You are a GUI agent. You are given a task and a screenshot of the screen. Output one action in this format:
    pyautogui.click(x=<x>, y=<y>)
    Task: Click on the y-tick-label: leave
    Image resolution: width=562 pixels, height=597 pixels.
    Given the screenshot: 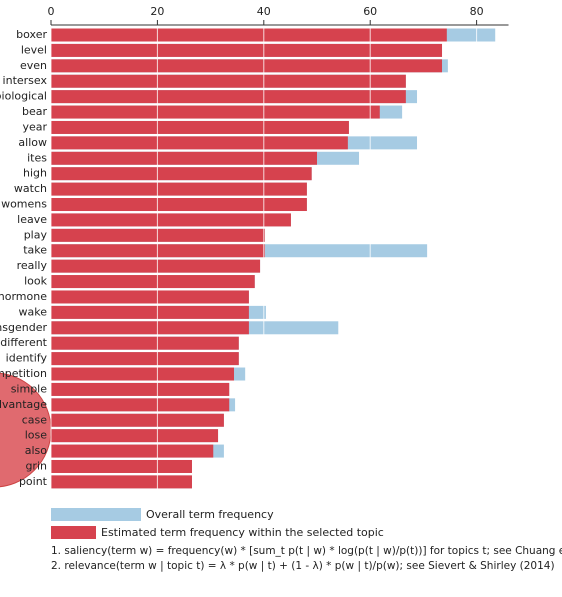 What is the action you would take?
    pyautogui.click(x=32, y=219)
    